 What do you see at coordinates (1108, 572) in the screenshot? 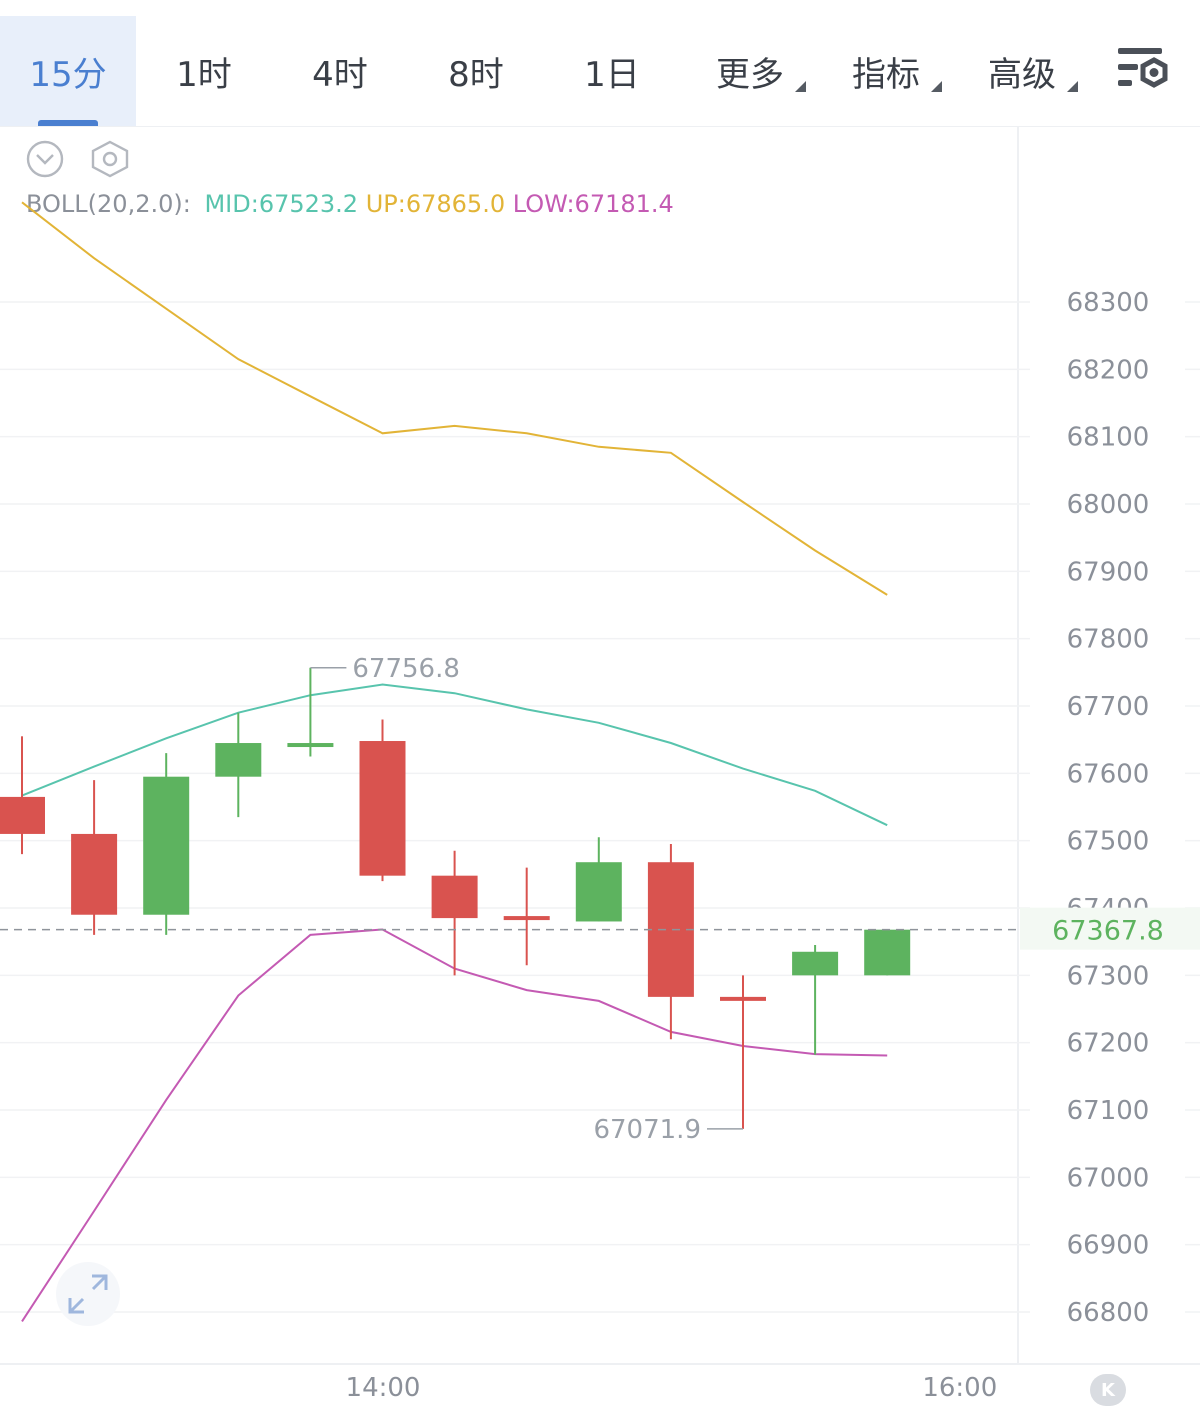
I see `y-tick-label: 67900` at bounding box center [1108, 572].